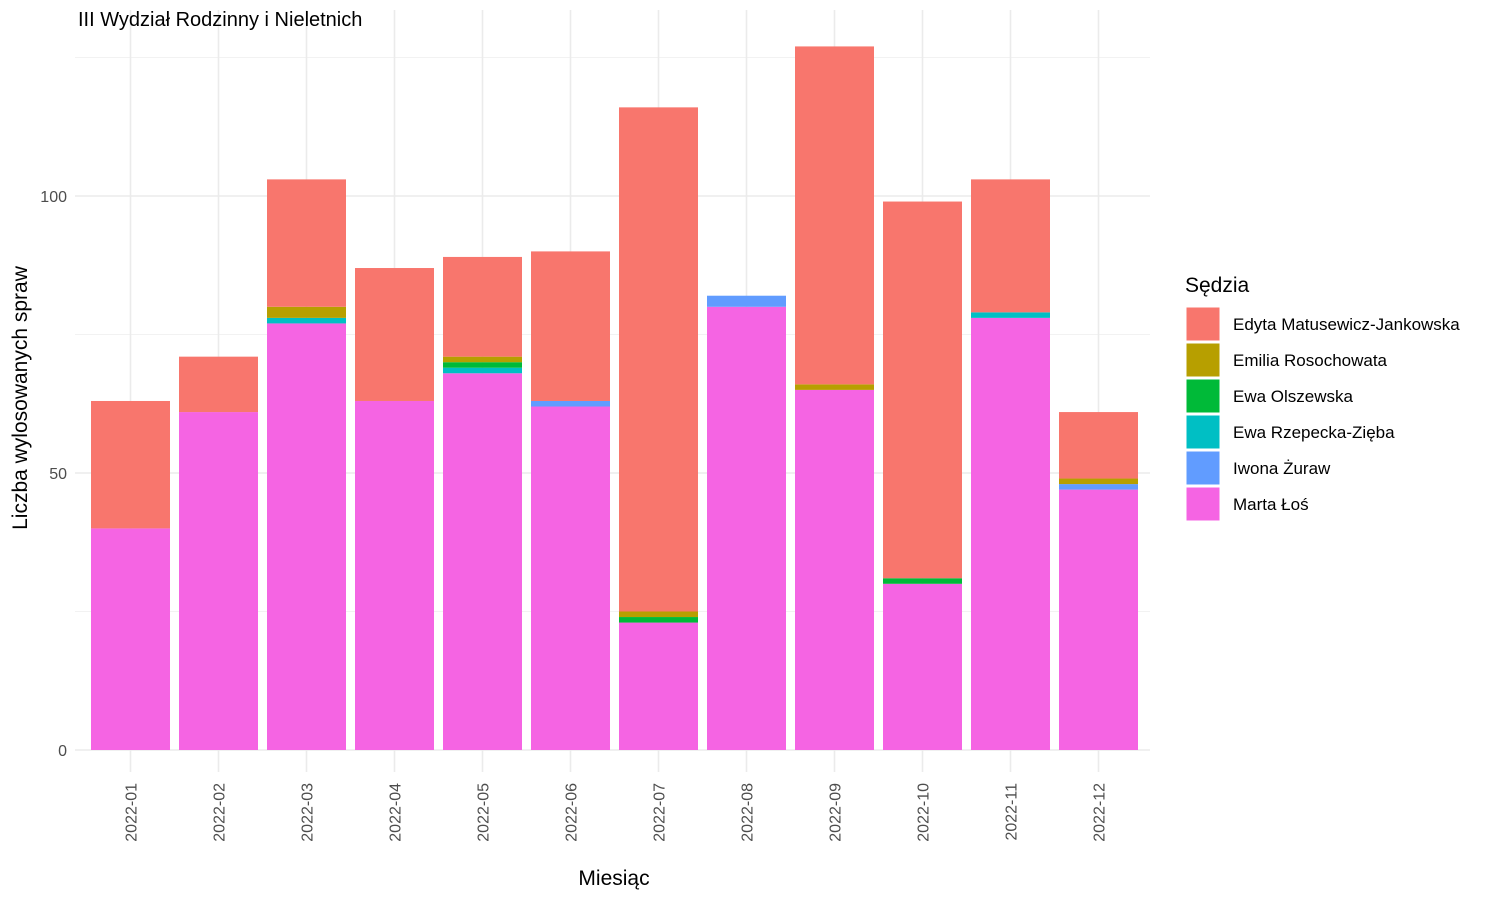 Image resolution: width=1500 pixels, height=900 pixels. I want to click on y-tick-label: 50, so click(58, 474).